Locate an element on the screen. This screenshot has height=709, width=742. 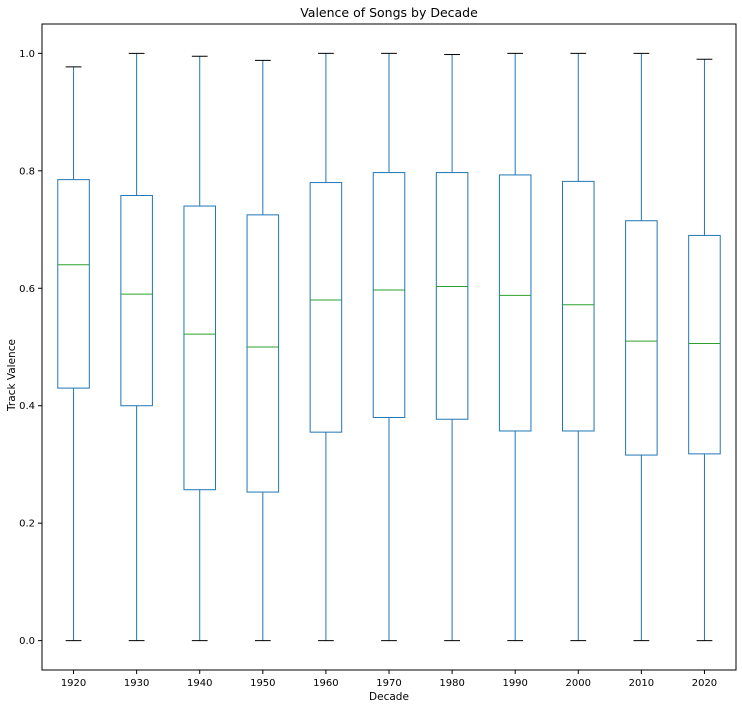
x-tick-label: 2010 is located at coordinates (641, 683).